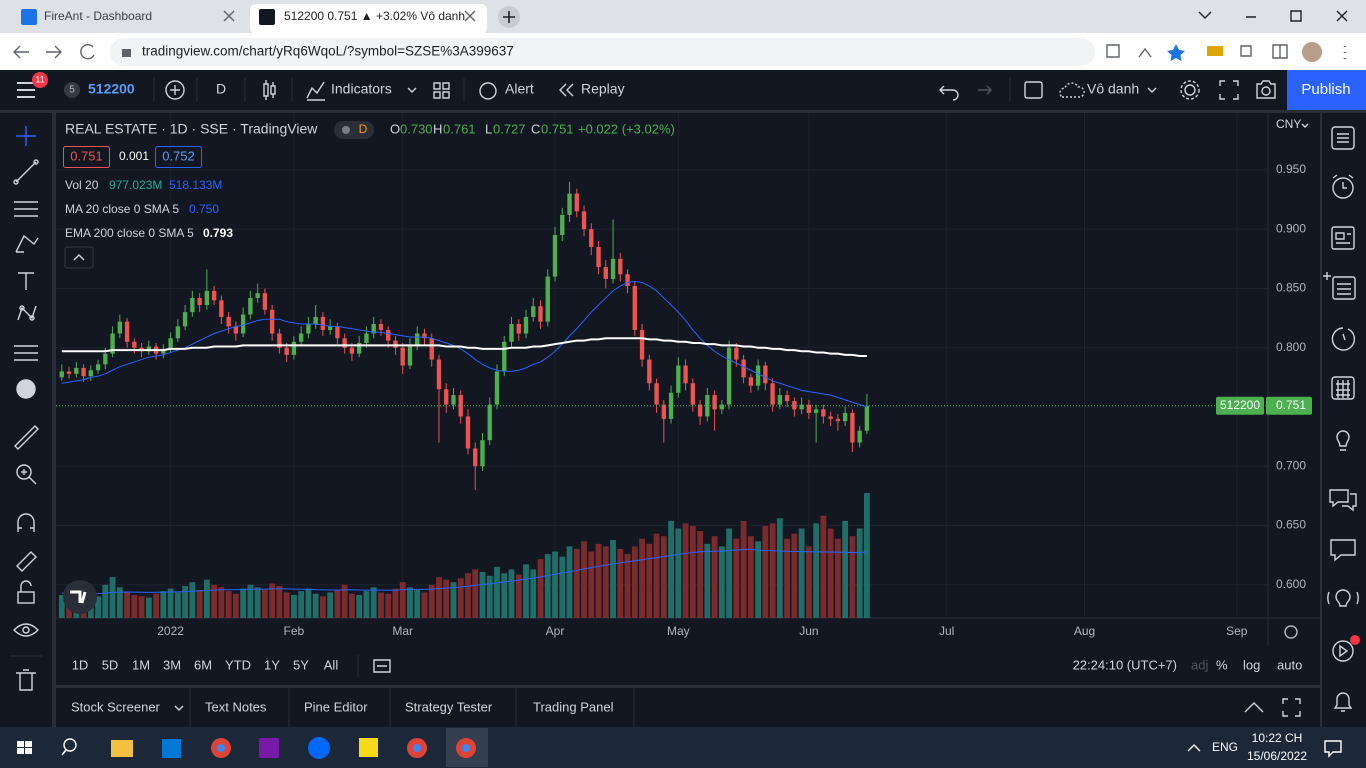  I want to click on indicators-icon, so click(315, 91).